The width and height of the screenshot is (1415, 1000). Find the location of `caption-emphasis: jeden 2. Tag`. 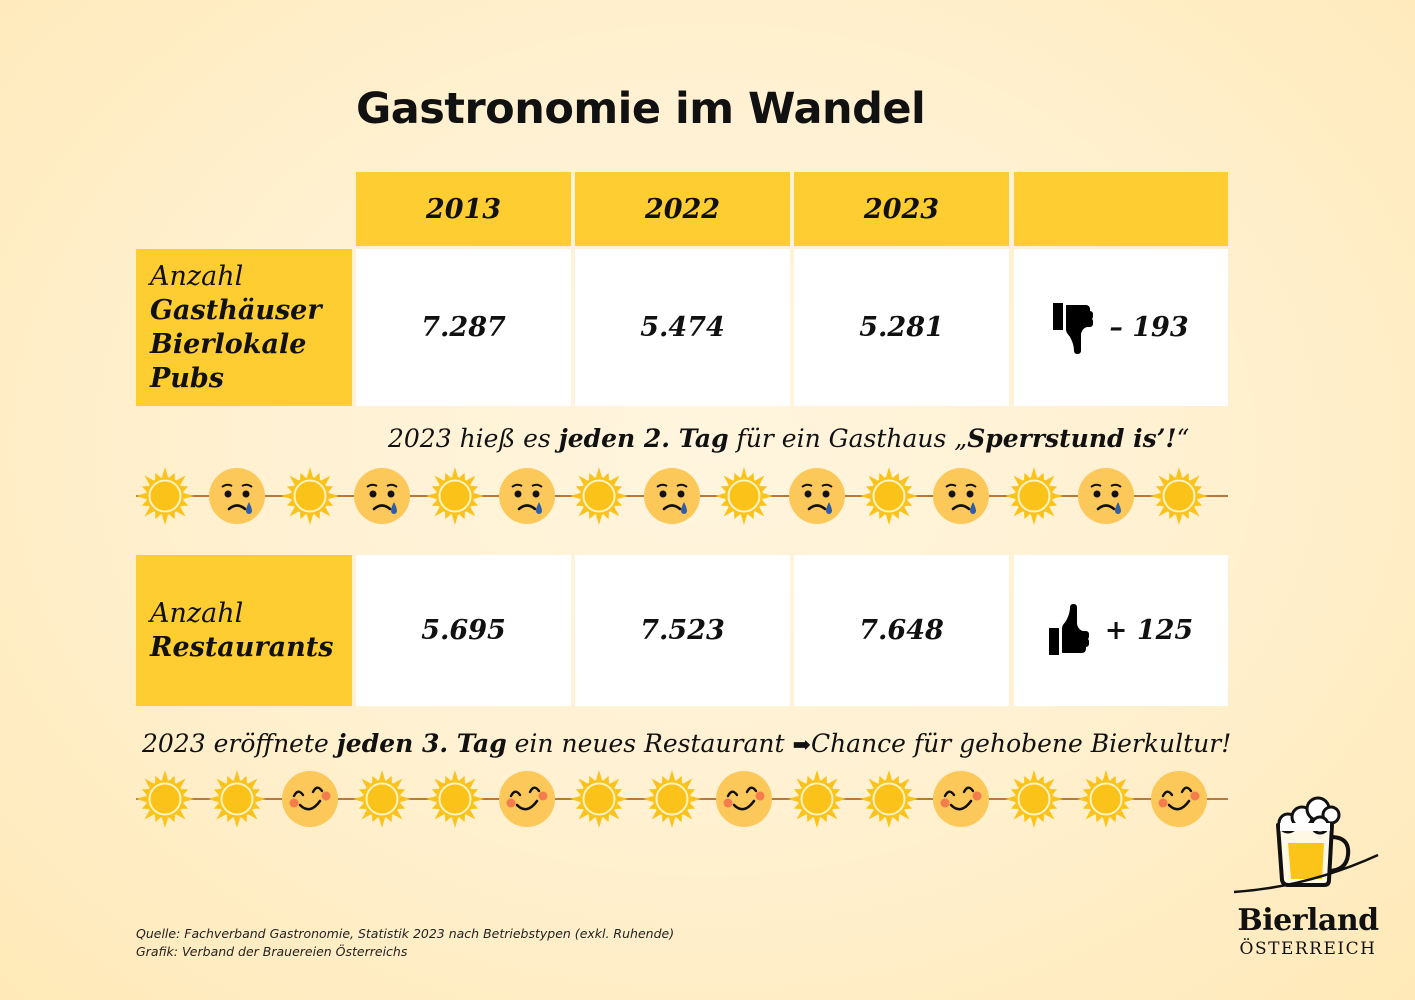

caption-emphasis: jeden 2. Tag is located at coordinates (643, 438).